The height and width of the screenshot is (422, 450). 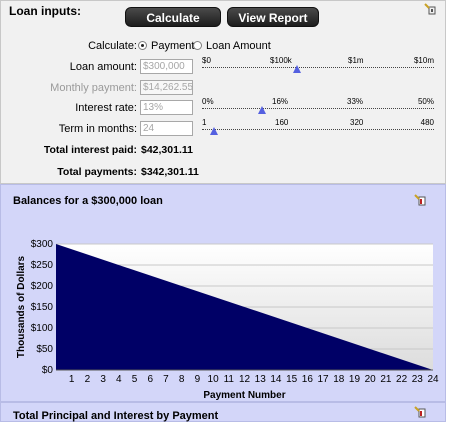 I want to click on payment-radio-label: Payment, so click(x=173, y=46).